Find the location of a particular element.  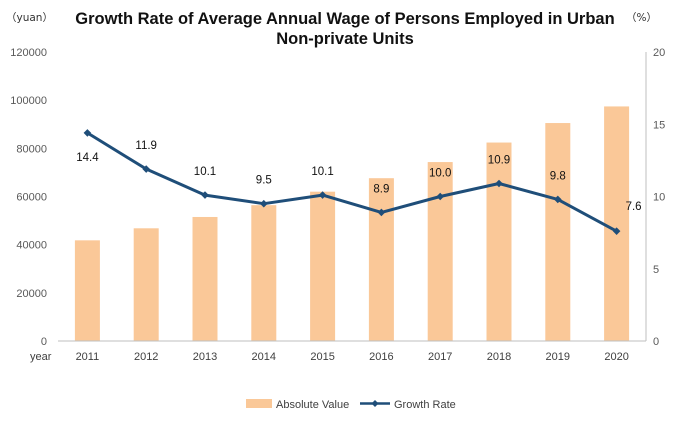

x-axis-label: year is located at coordinates (41, 357).